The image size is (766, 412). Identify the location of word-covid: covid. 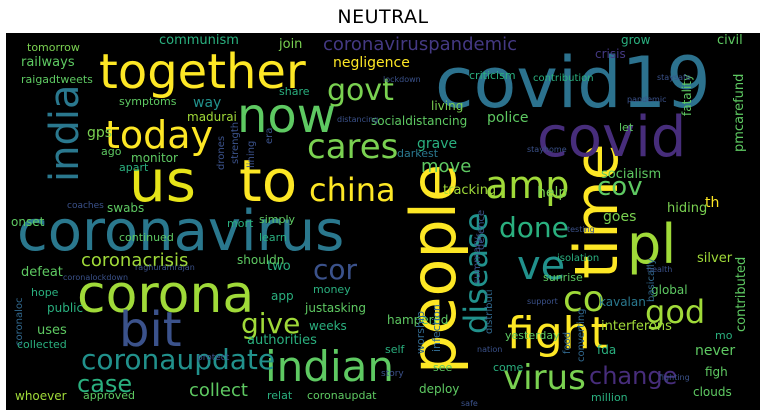
(612, 137).